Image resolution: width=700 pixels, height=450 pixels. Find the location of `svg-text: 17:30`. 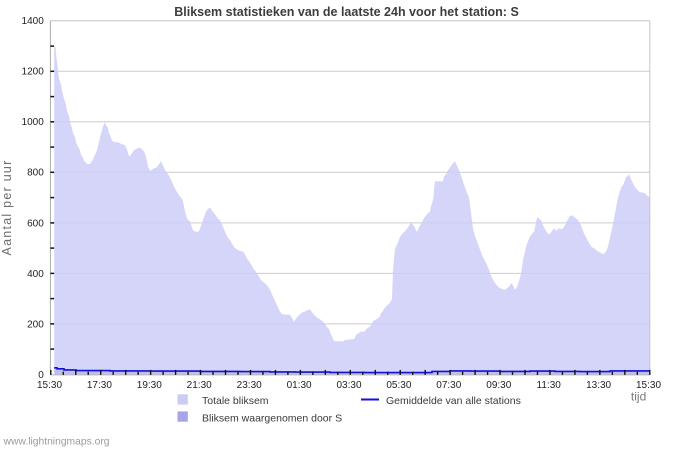

svg-text: 17:30 is located at coordinates (99, 385).